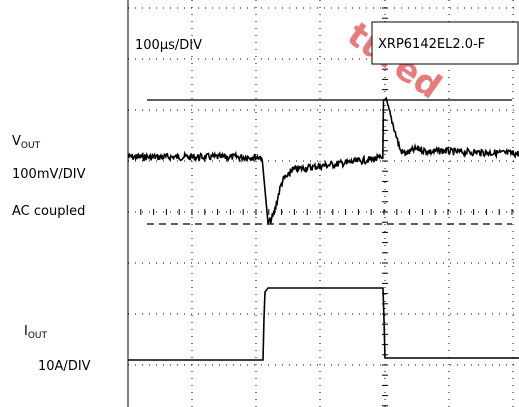 This screenshot has height=407, width=519. What do you see at coordinates (26, 331) in the screenshot?
I see `iout-name: I` at bounding box center [26, 331].